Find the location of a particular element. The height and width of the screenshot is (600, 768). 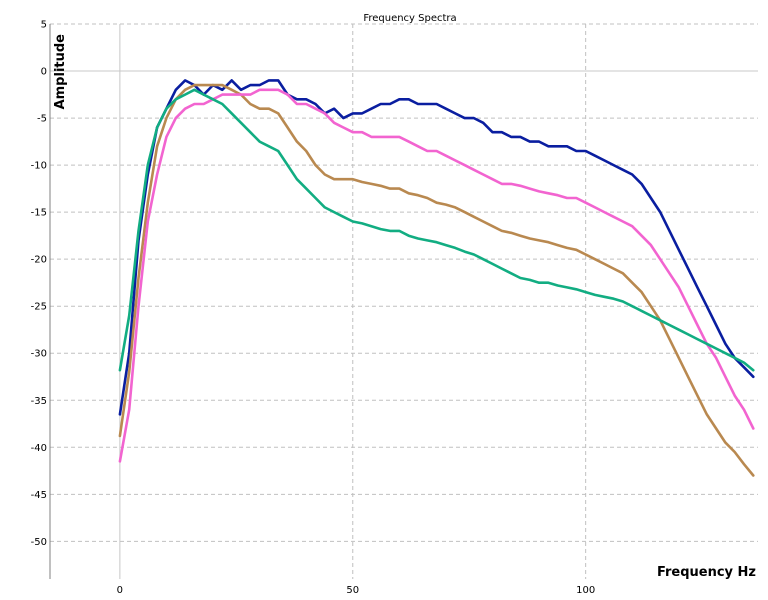

y-tick-label: -40 is located at coordinates (39, 448).